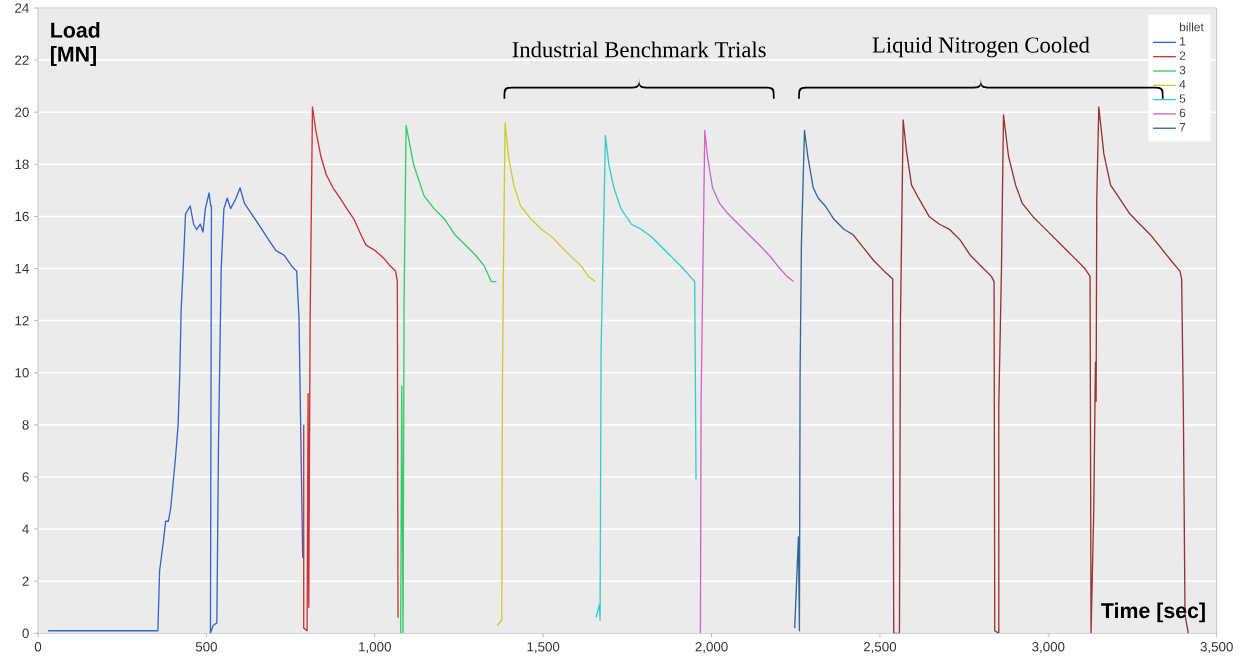 The width and height of the screenshot is (1242, 660). Describe the element at coordinates (1191, 27) in the screenshot. I see `legend-title: billet` at that location.